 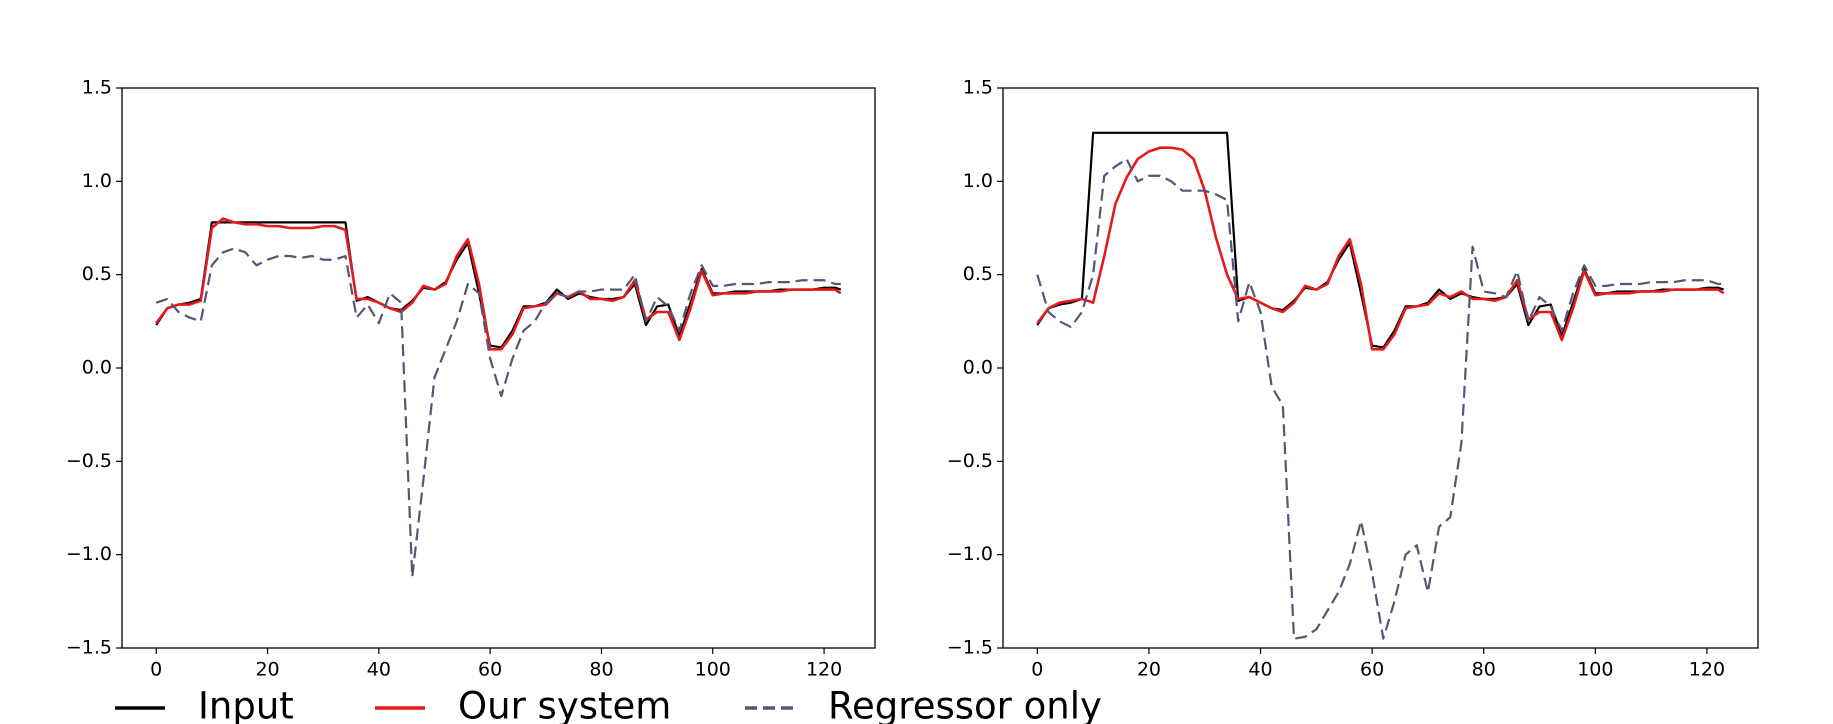 What do you see at coordinates (246, 704) in the screenshot?
I see `legend-label: Input` at bounding box center [246, 704].